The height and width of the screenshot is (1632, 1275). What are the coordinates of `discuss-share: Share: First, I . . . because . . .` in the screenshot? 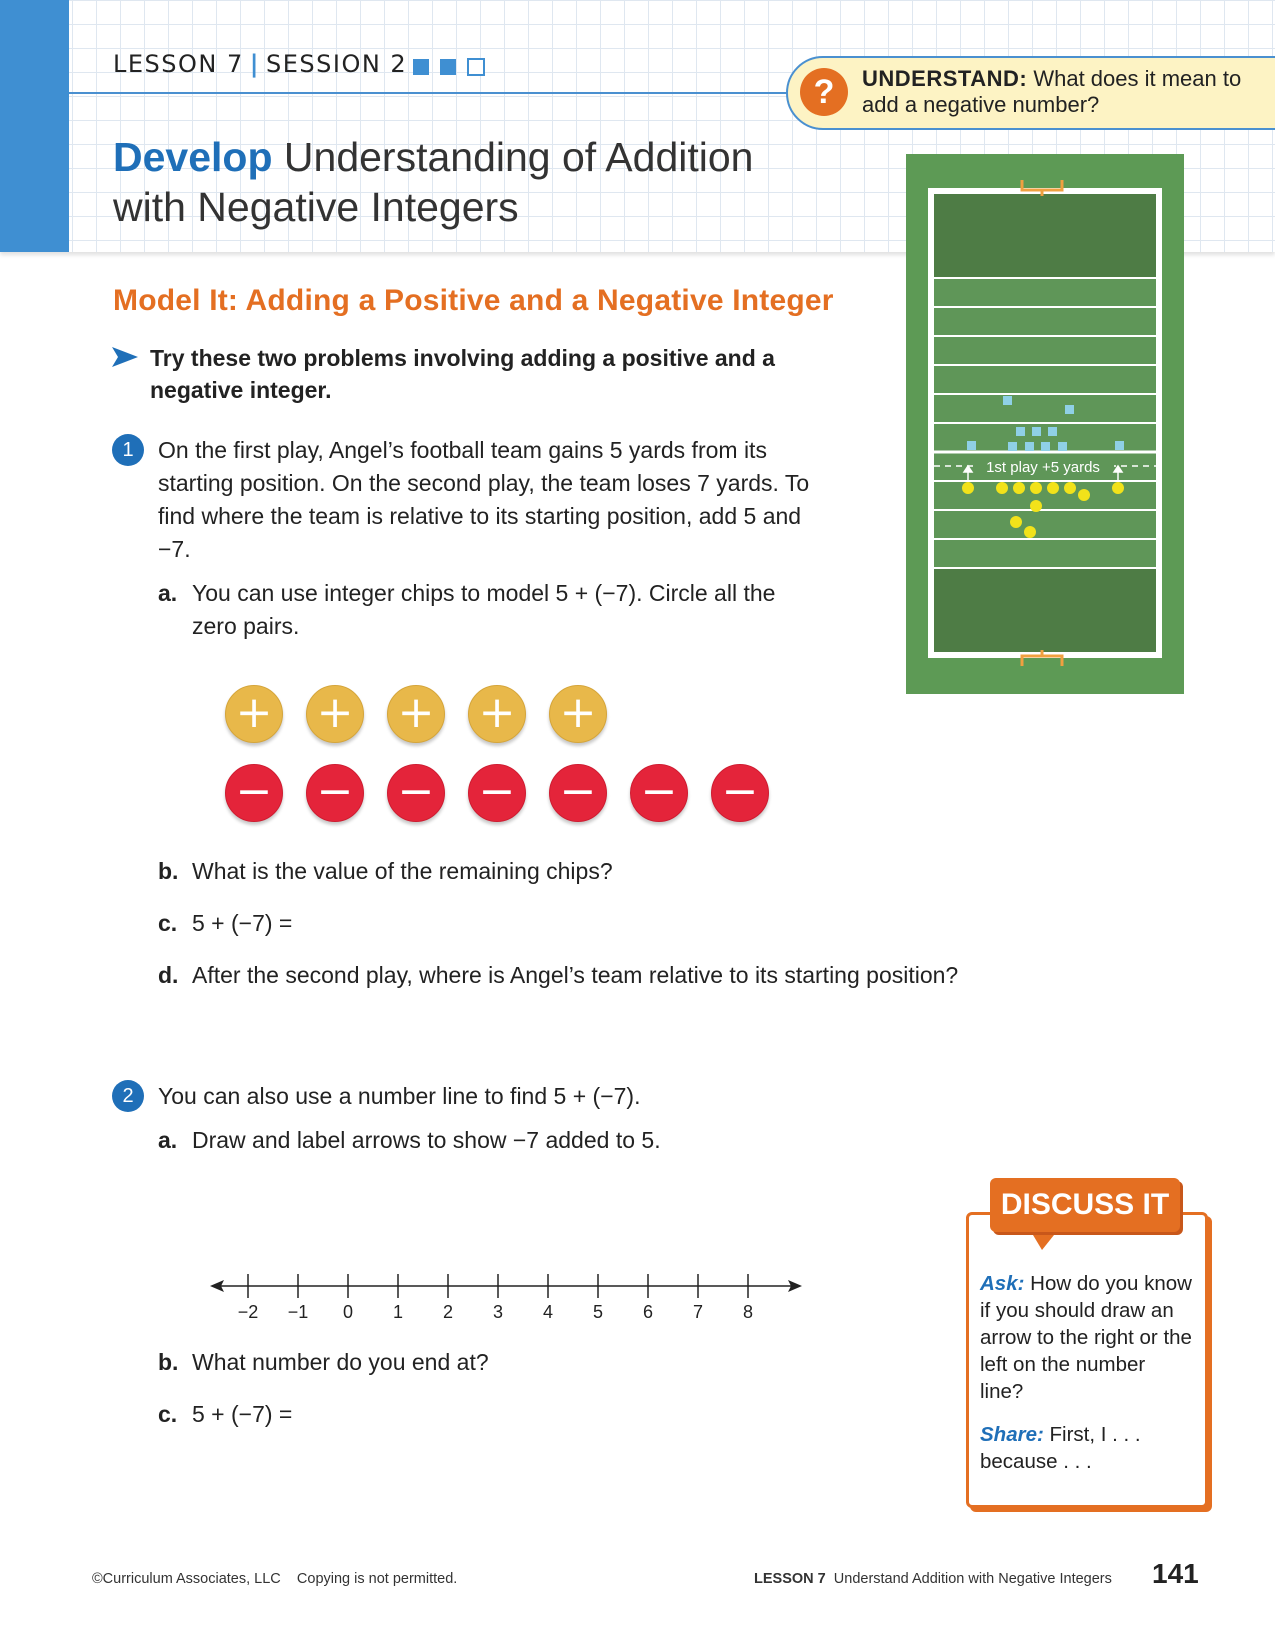 It's located at (1086, 1448).